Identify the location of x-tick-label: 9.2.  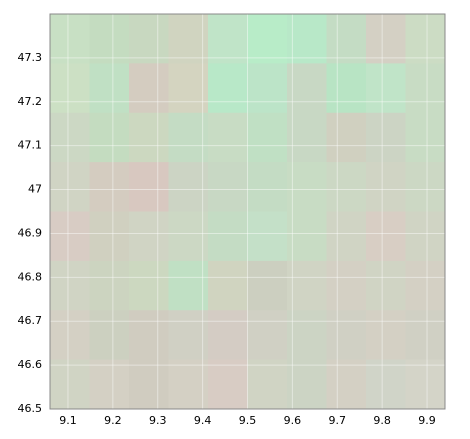
(113, 420).